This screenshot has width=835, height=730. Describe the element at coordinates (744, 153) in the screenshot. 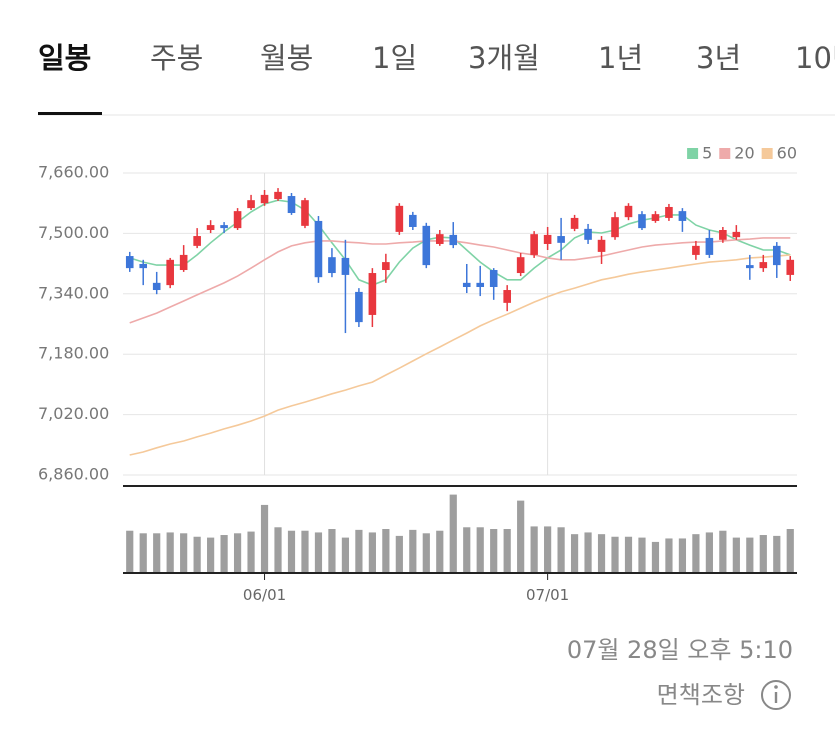

I see `legend-label: 20` at that location.